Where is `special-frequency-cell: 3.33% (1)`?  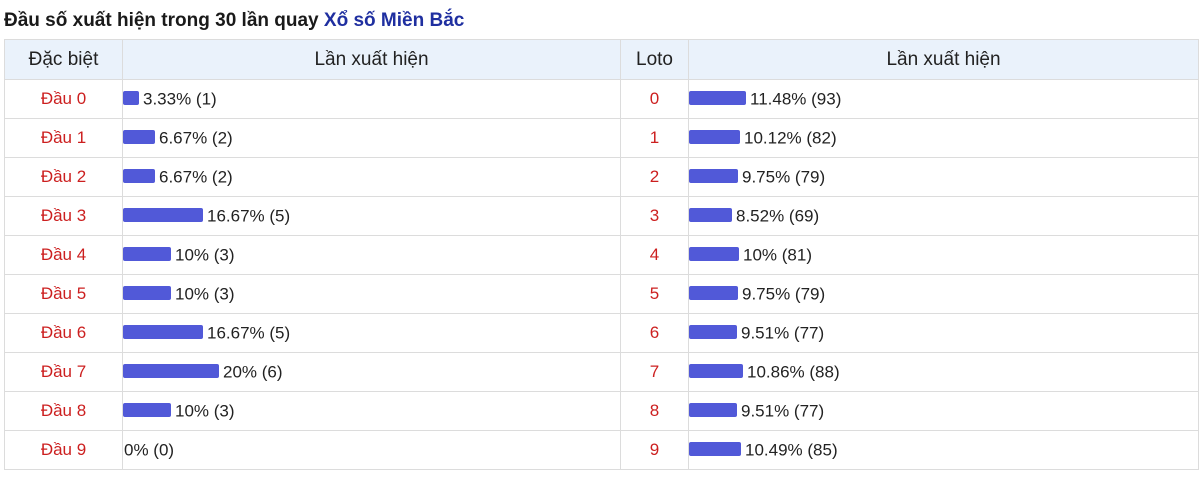 special-frequency-cell: 3.33% (1) is located at coordinates (371, 99).